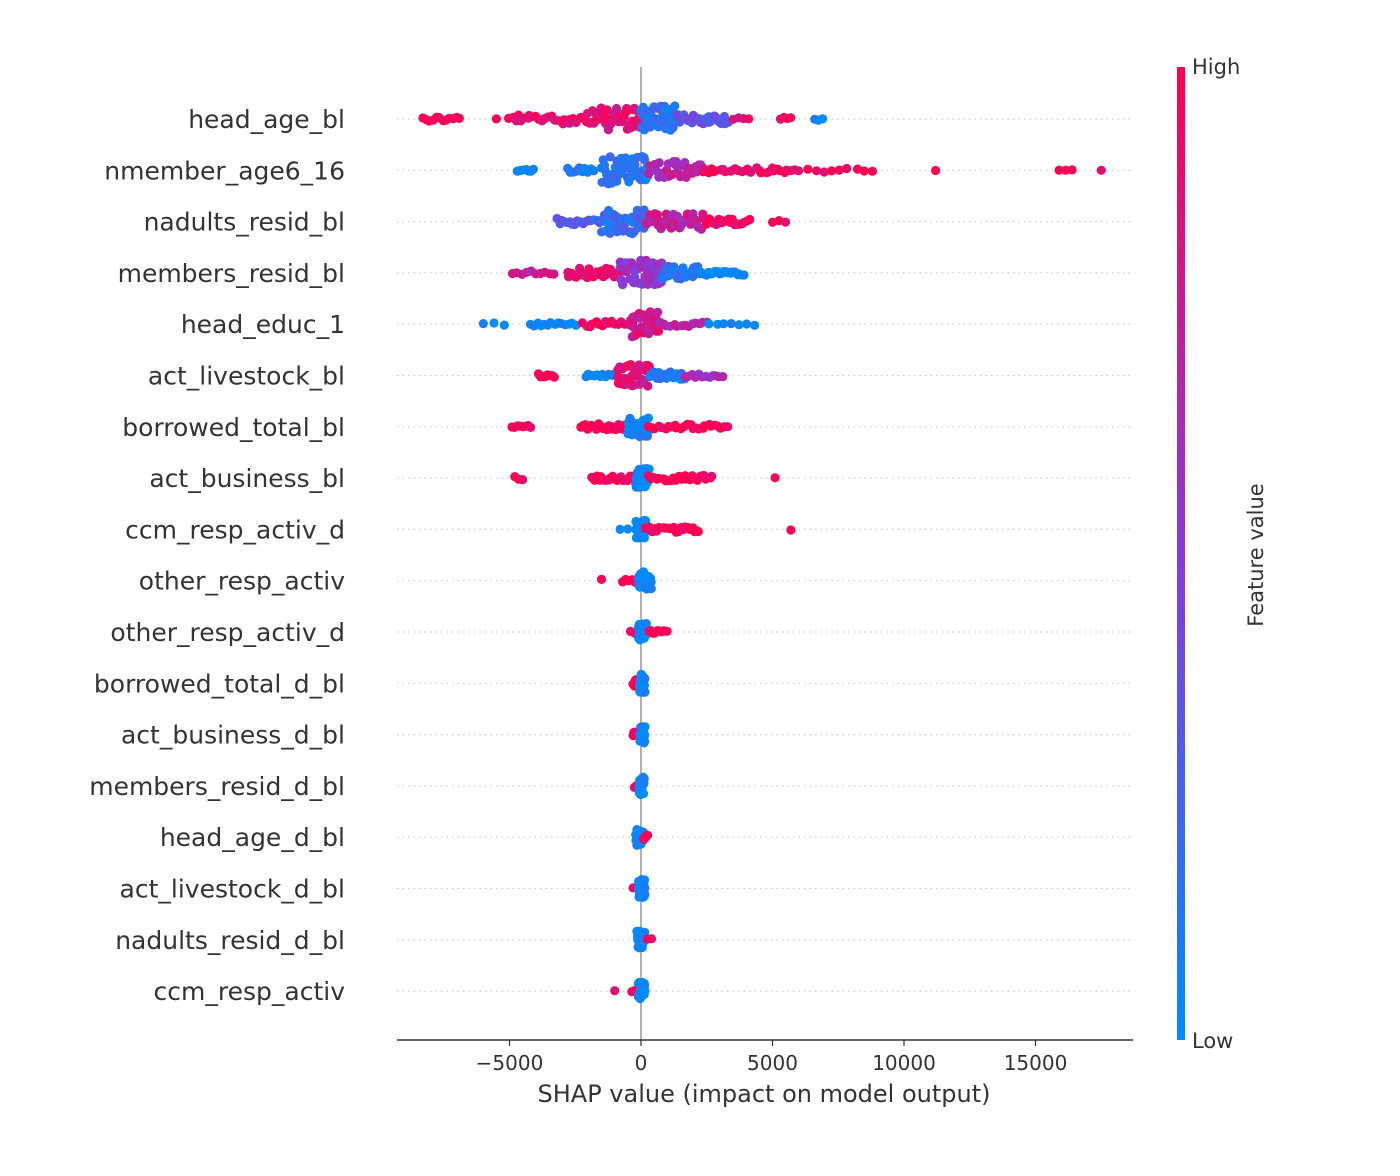  Describe the element at coordinates (510, 1063) in the screenshot. I see `x-tick-label: −5000` at that location.